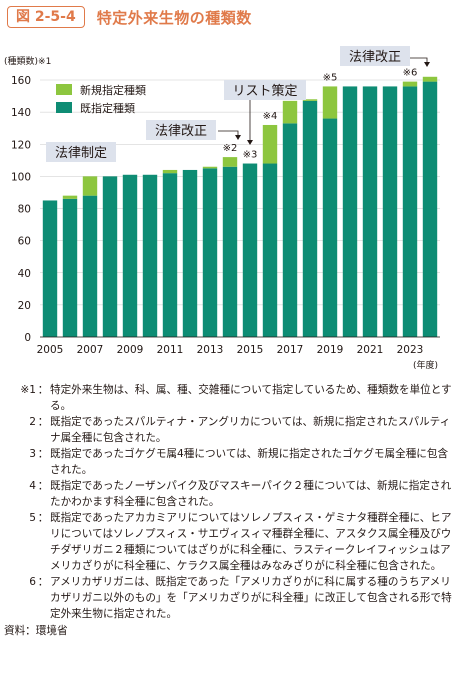 This screenshot has height=679, width=455. What do you see at coordinates (210, 252) in the screenshot?
I see `bar-existing-2013` at bounding box center [210, 252].